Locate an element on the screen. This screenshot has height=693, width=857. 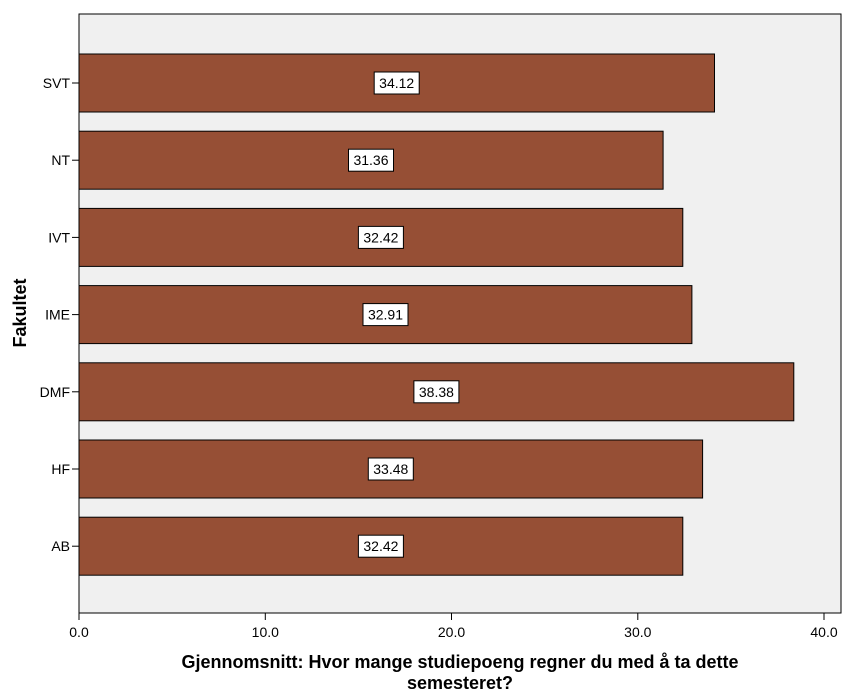
data-label-ab: 32.42 is located at coordinates (380, 546).